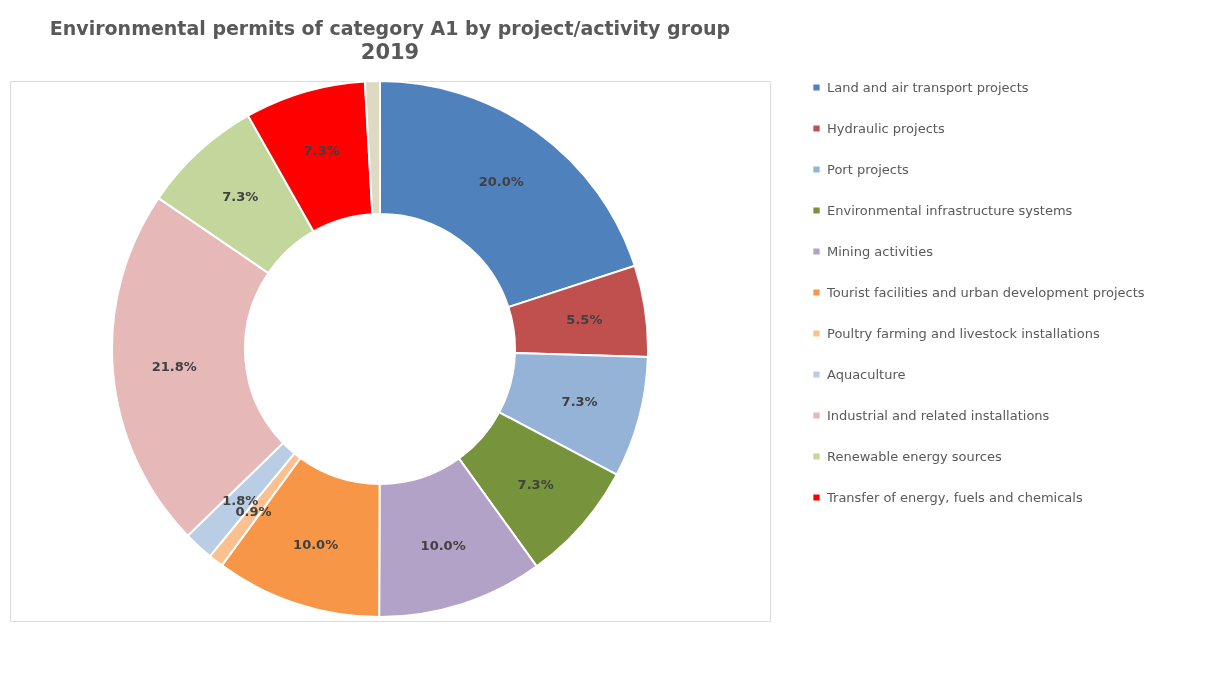  Describe the element at coordinates (584, 319) in the screenshot. I see `data-label: 5.5%` at that location.